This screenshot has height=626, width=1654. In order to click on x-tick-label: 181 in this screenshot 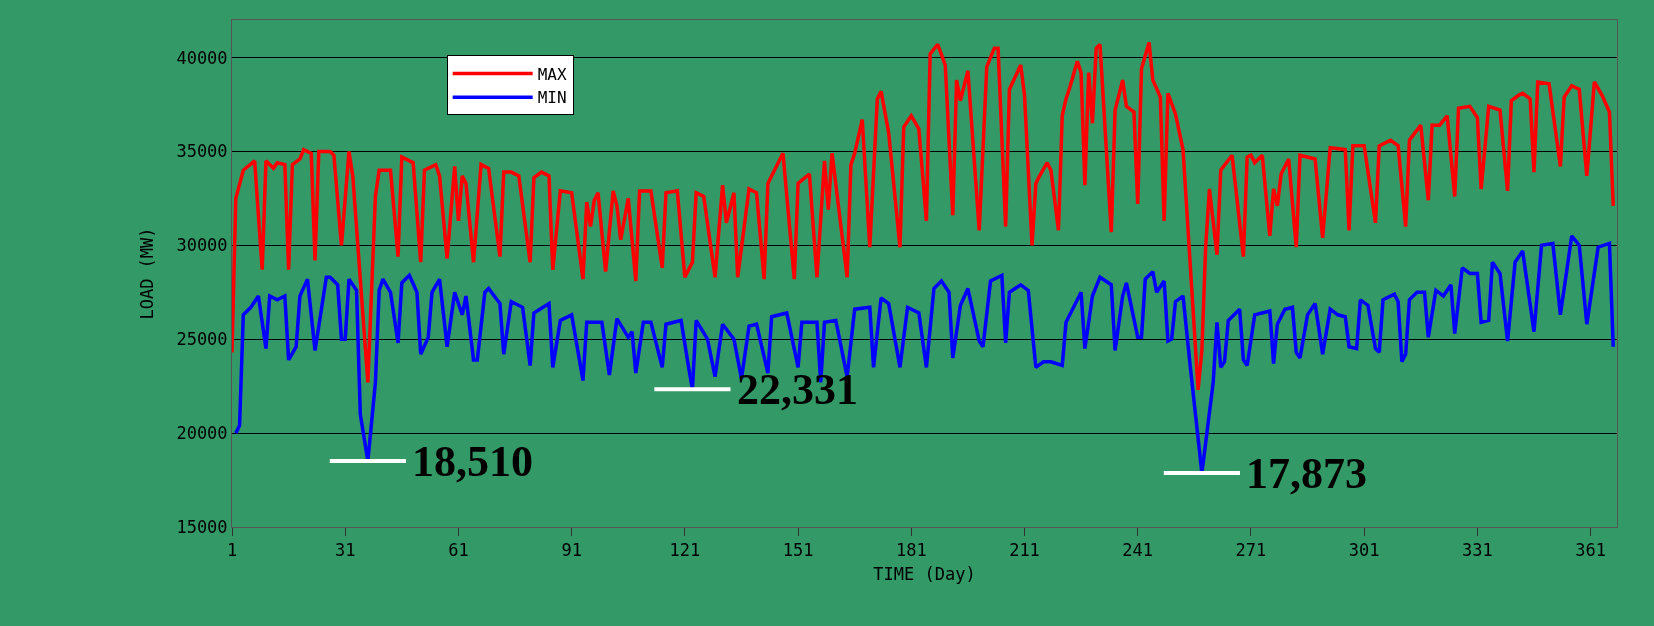, I will do `click(911, 550)`.